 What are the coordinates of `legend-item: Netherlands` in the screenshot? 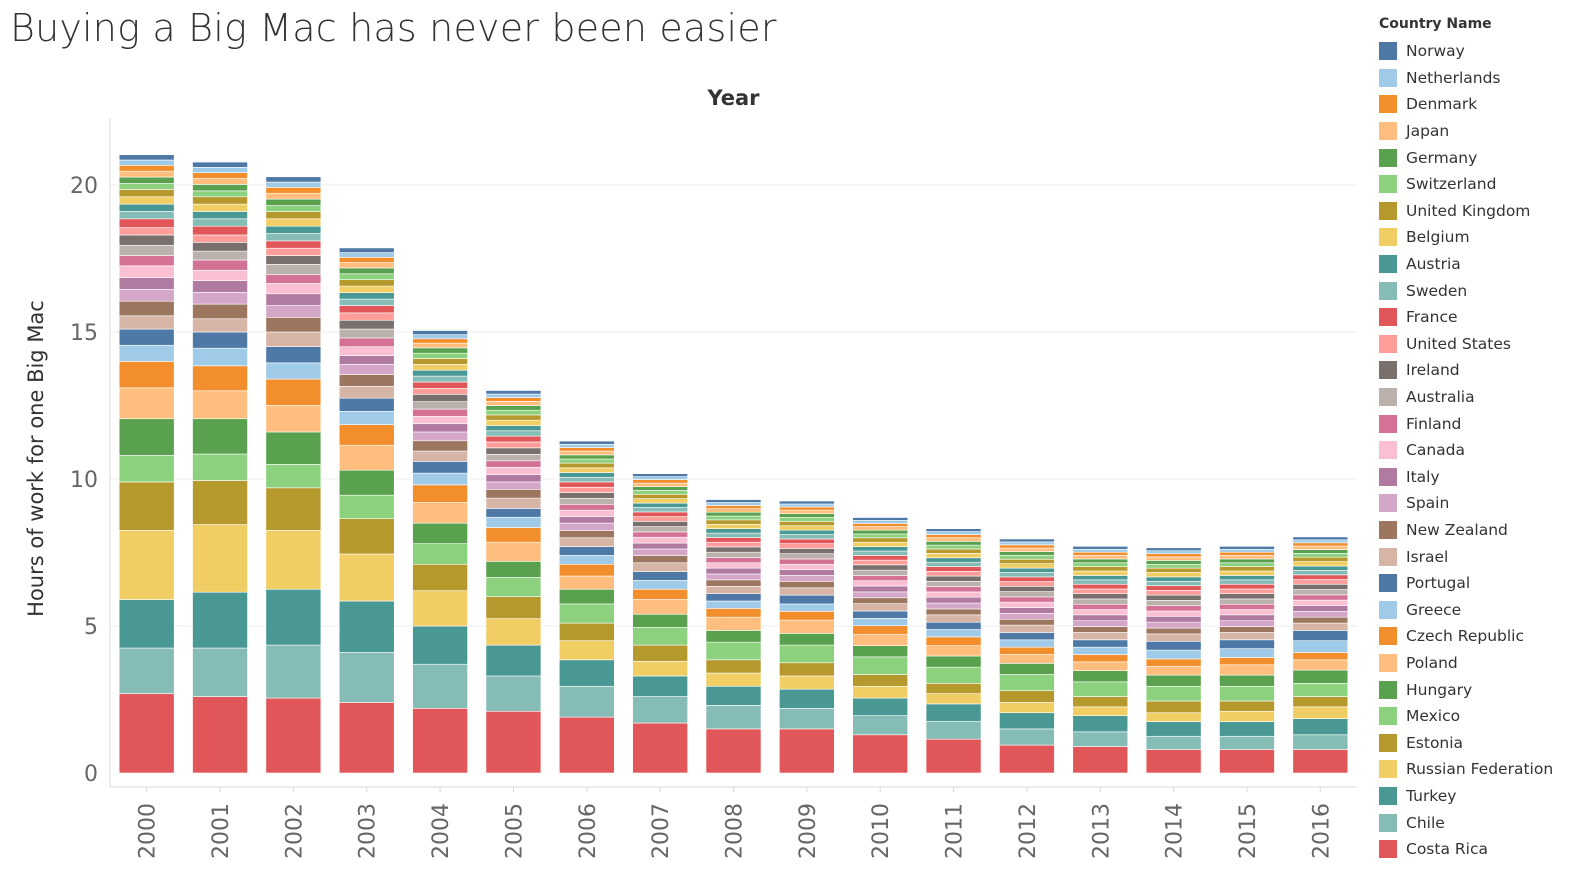 It's located at (1479, 78).